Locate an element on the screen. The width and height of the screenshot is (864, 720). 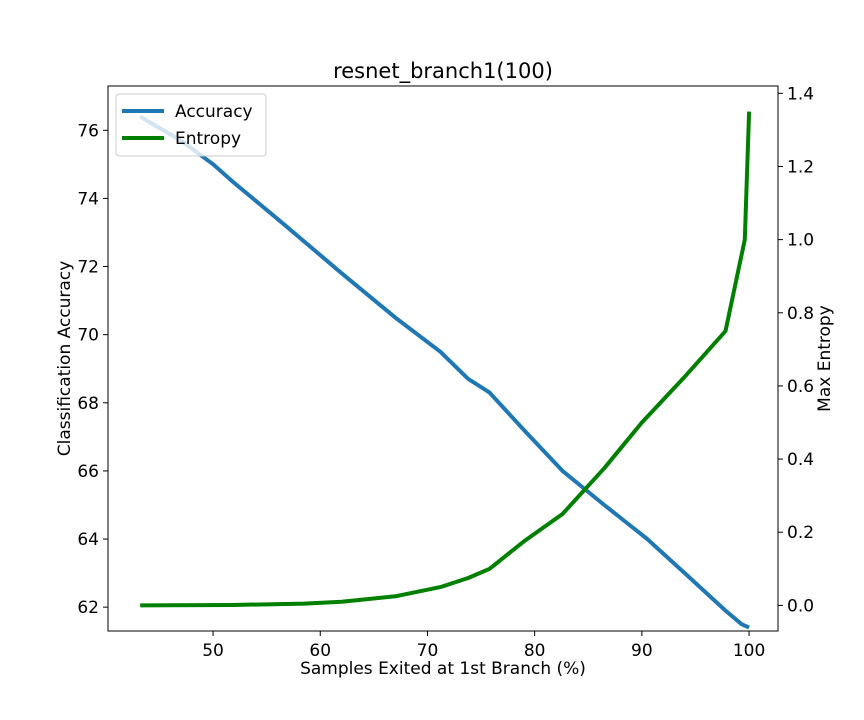
x-tick-label: 90 is located at coordinates (642, 651).